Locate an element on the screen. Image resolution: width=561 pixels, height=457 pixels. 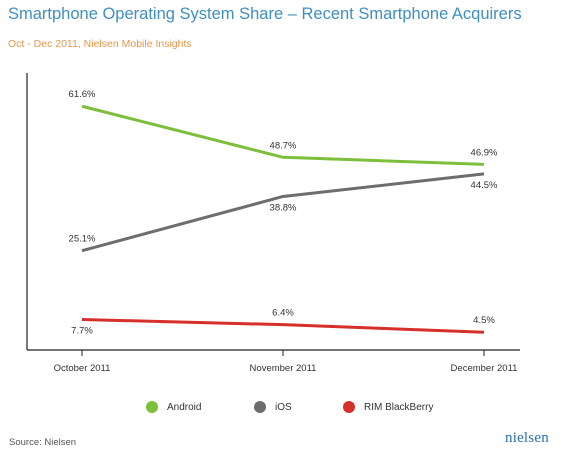
legend-item: Android is located at coordinates (173, 407).